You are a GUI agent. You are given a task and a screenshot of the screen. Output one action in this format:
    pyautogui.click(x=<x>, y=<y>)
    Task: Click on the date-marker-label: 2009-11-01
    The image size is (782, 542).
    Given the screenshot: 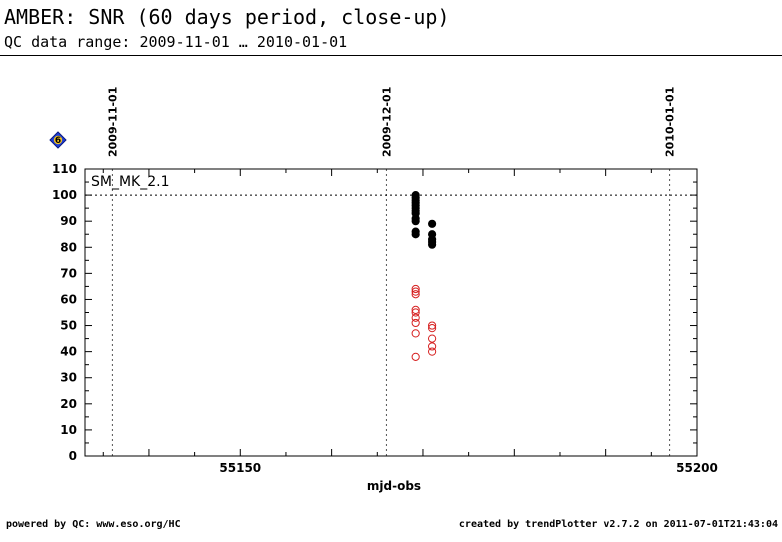 What is the action you would take?
    pyautogui.click(x=112, y=122)
    